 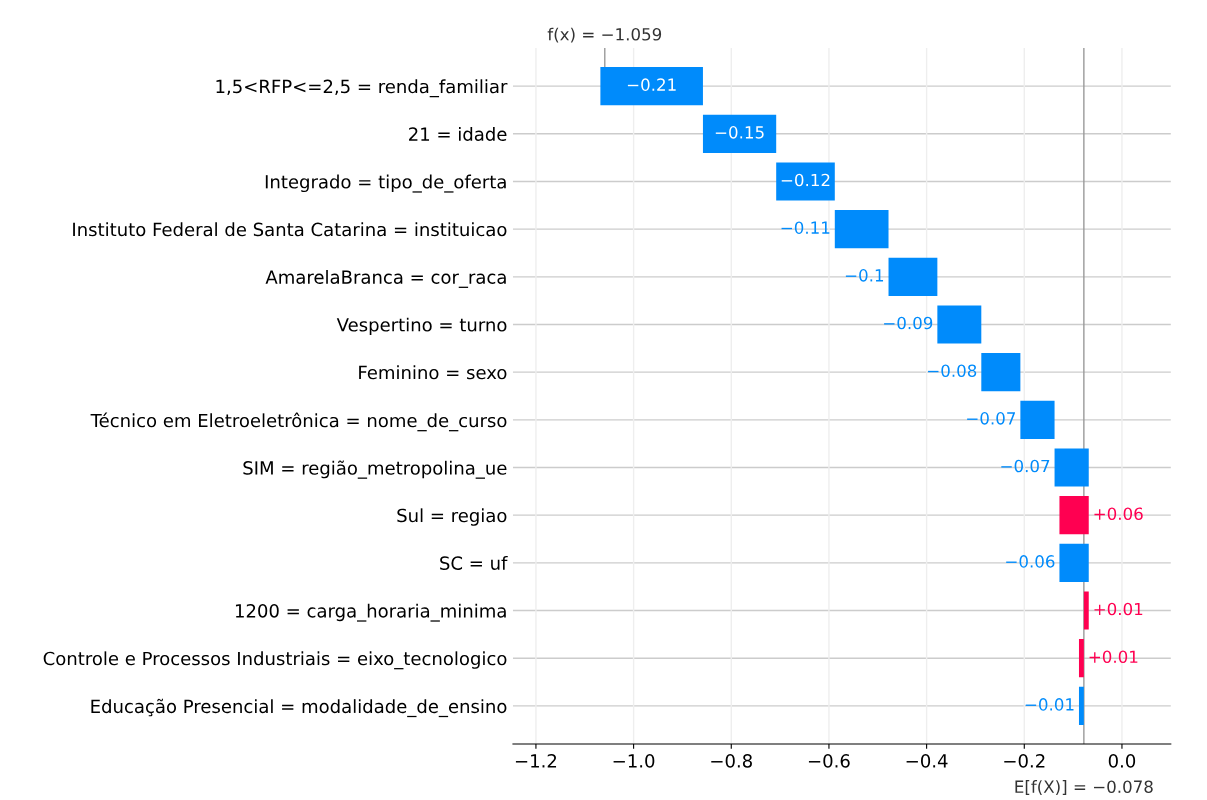 What do you see at coordinates (290, 229) in the screenshot?
I see `y-tick-label: Instituto Federal de Santa Catarina = instituicao` at bounding box center [290, 229].